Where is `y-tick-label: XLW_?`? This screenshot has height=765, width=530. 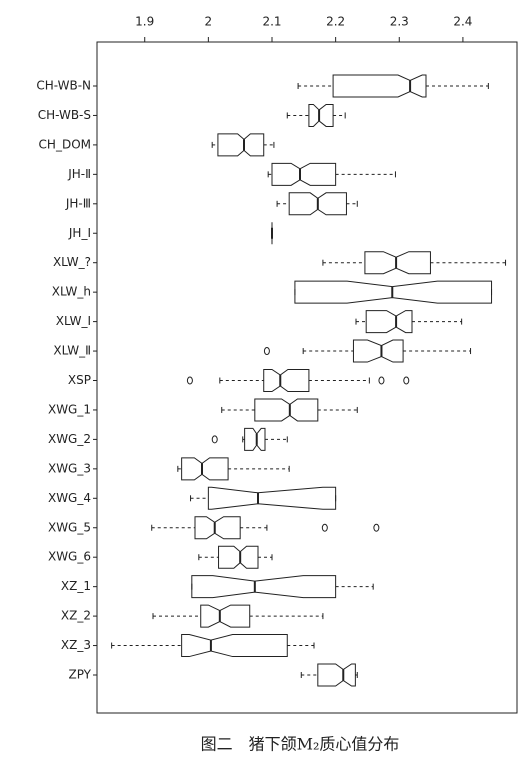
y-tick-label: XLW_? is located at coordinates (72, 262).